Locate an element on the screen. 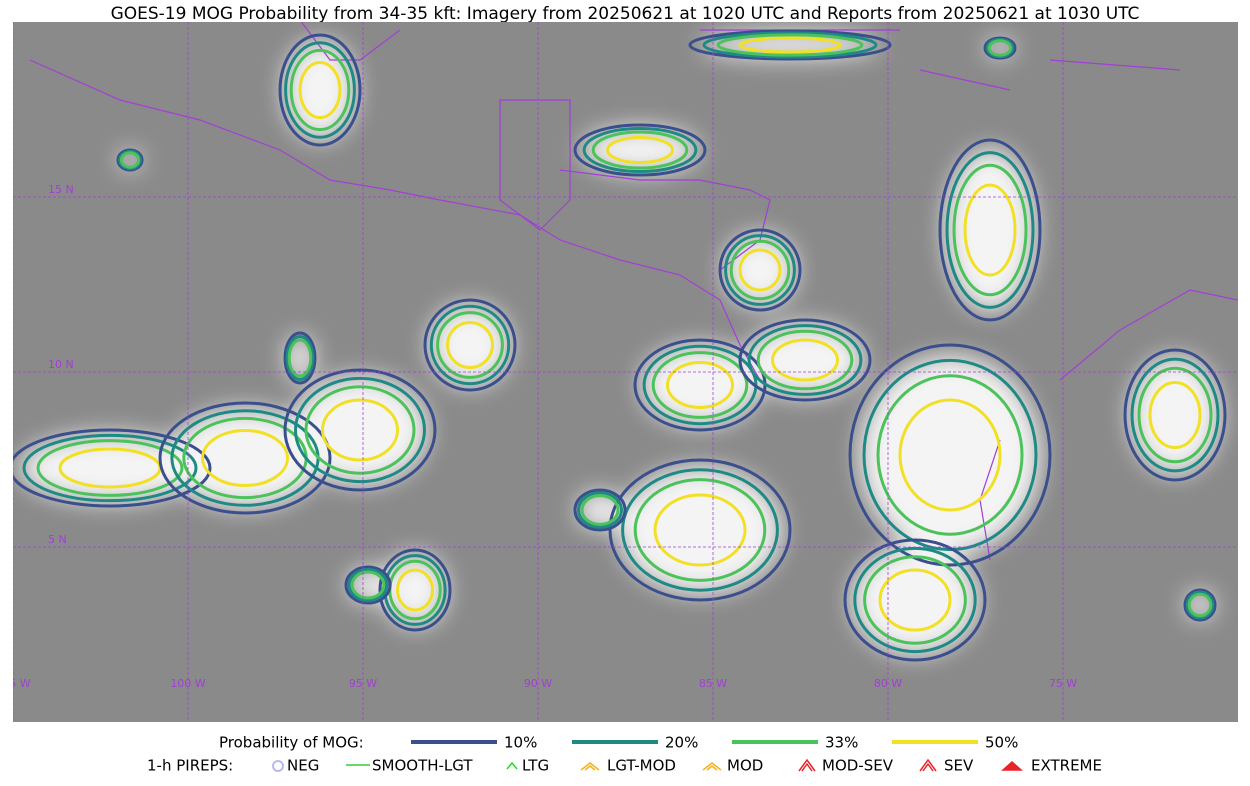 This screenshot has width=1250, height=786. lat-label: 15 N is located at coordinates (61, 189).